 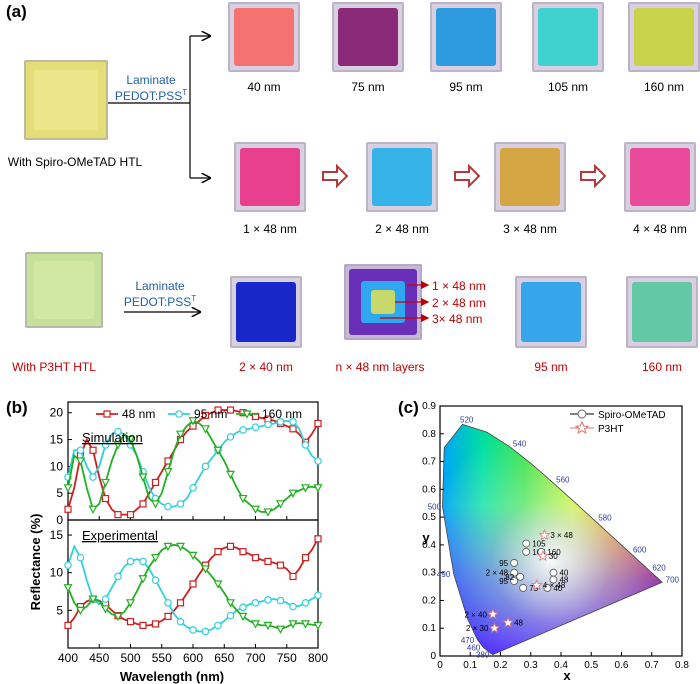 What do you see at coordinates (16, 11) in the screenshot?
I see `panel-a-label: (a)` at bounding box center [16, 11].